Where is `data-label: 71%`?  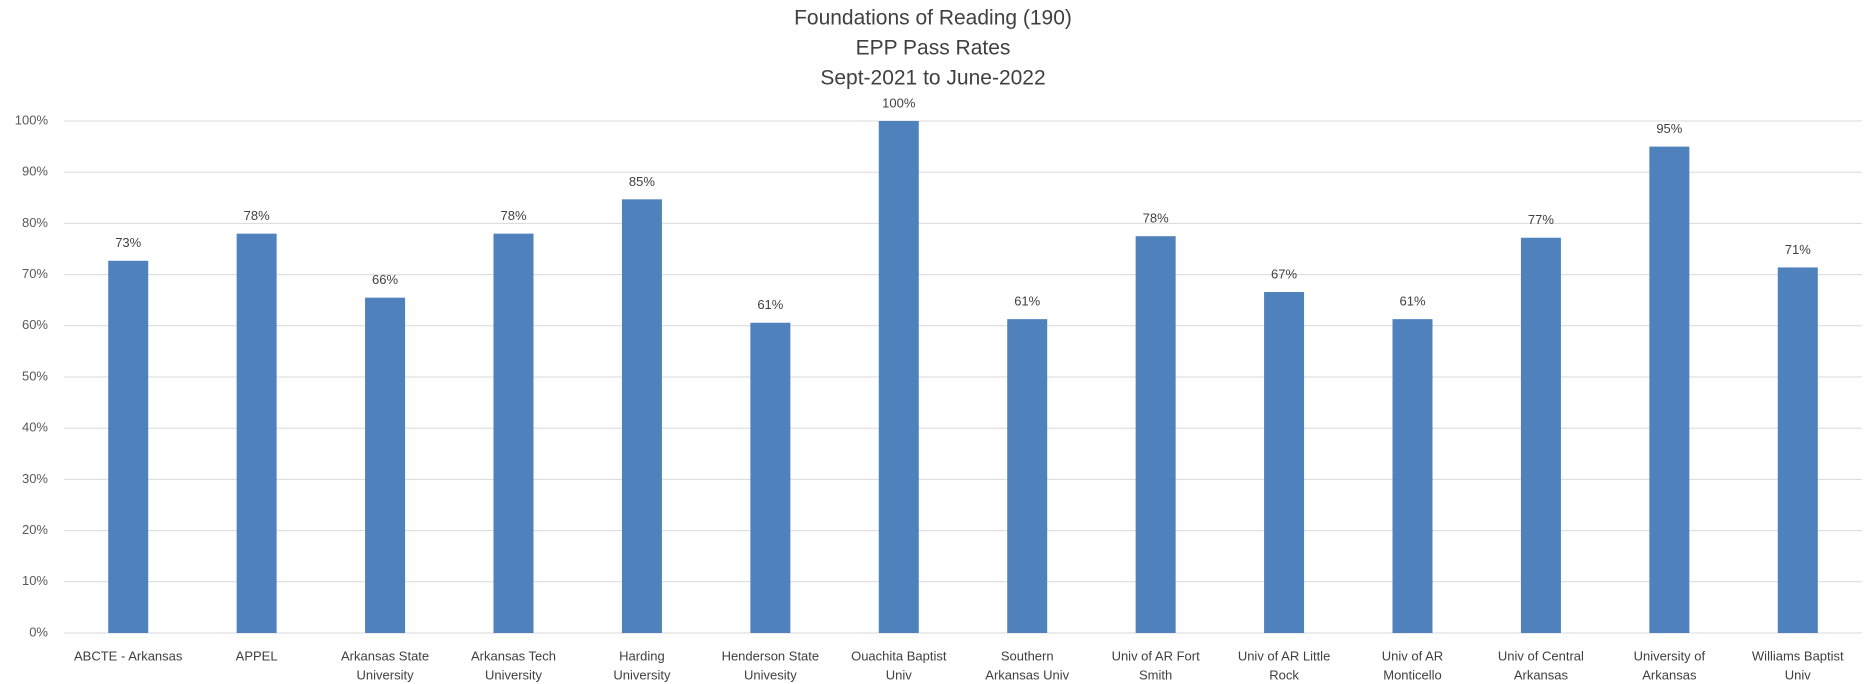 data-label: 71% is located at coordinates (1798, 249).